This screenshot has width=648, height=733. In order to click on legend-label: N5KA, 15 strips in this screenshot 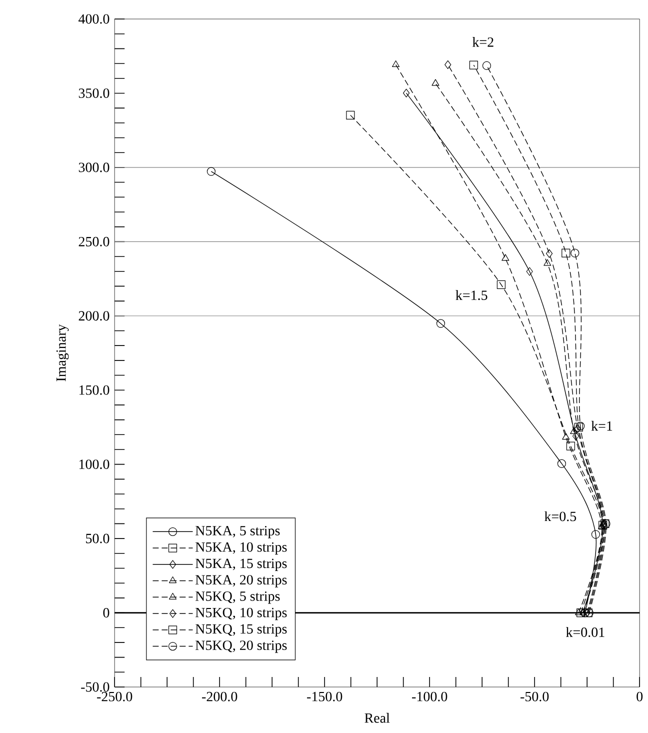, I will do `click(241, 564)`.